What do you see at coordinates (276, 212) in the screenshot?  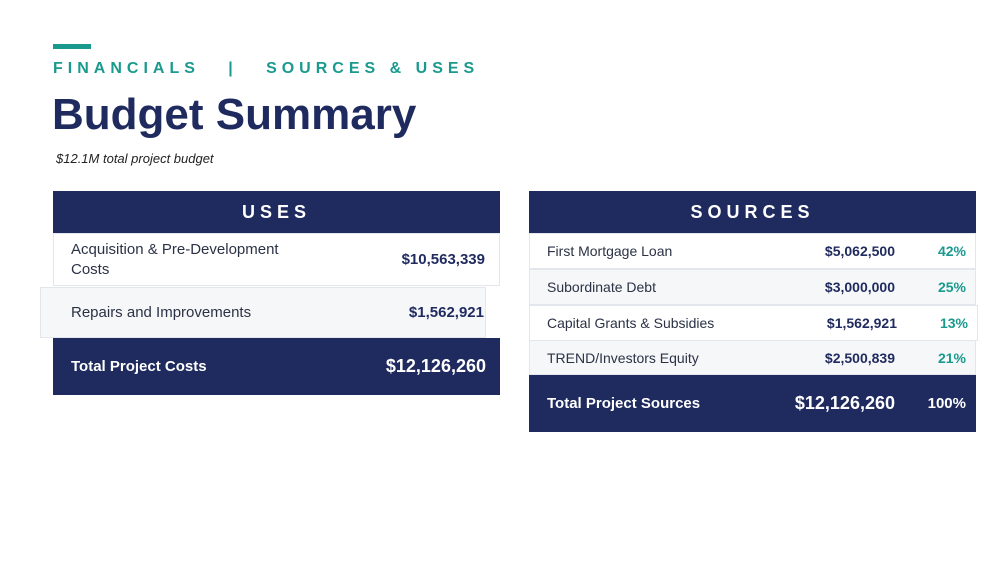 I see `uses-heading: USES` at bounding box center [276, 212].